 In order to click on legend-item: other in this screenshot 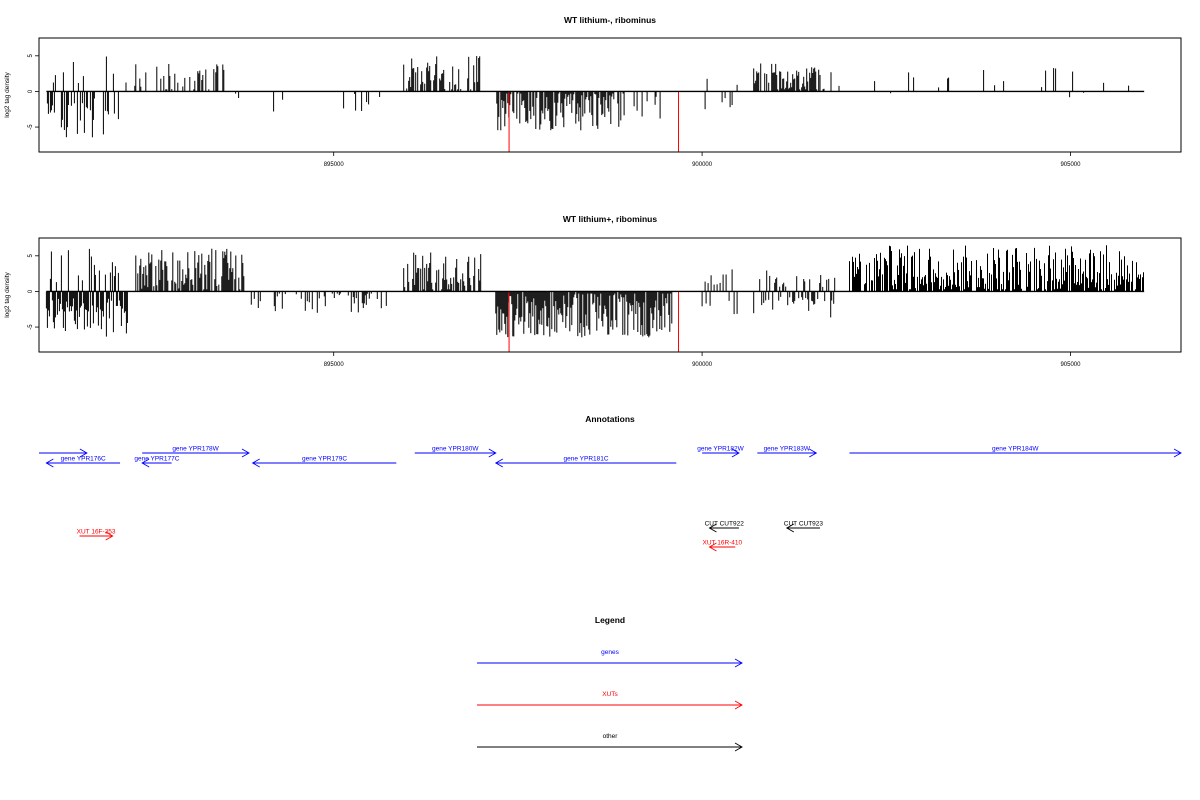, I will do `click(610, 742)`.